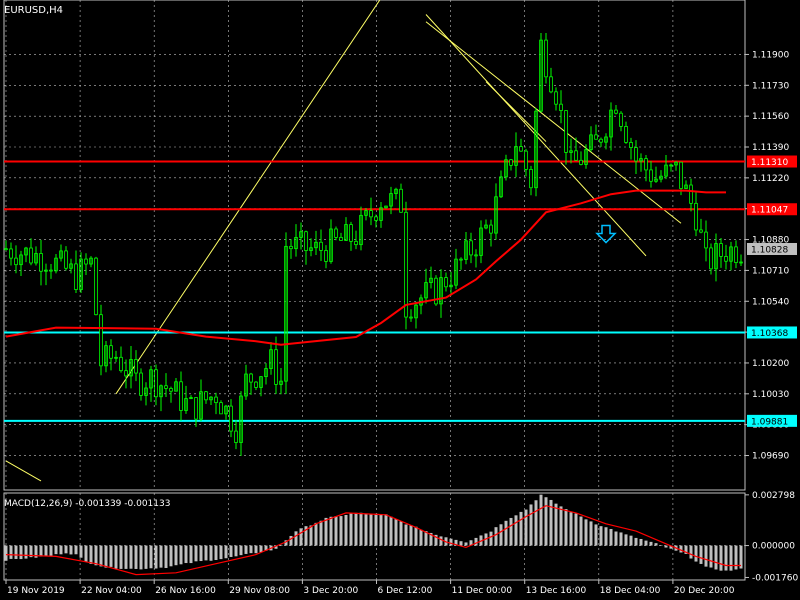  Describe the element at coordinates (482, 591) in the screenshot. I see `time-tick-label: 11 Dec 00:00` at that location.